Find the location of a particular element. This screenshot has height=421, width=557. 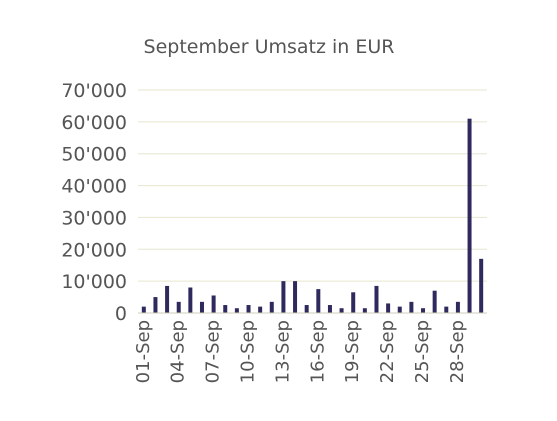

x-tick-label: 13-Sep is located at coordinates (282, 351).